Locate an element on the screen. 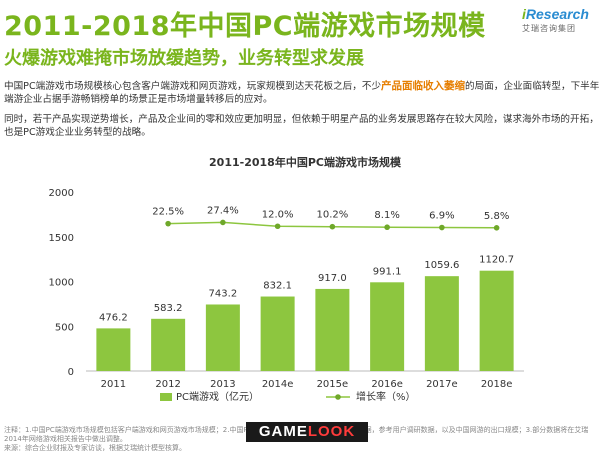 This screenshot has width=610, height=462. highlight-text: 产品面临收入萎缩 is located at coordinates (423, 86).